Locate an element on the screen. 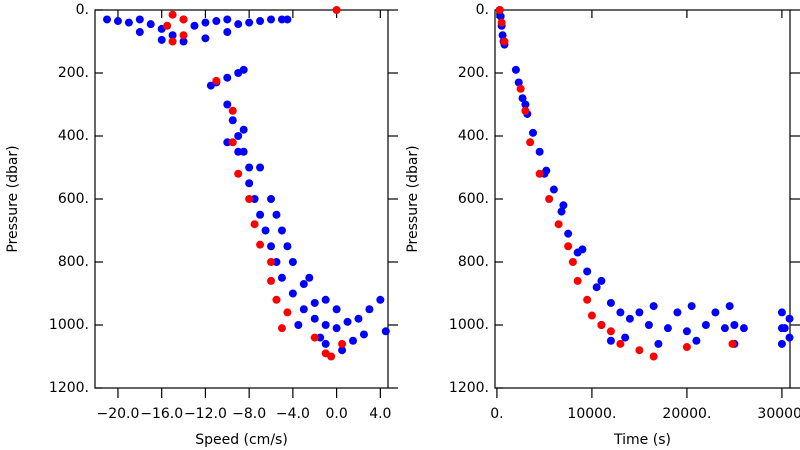  x-tick-label: −4.0 is located at coordinates (293, 414).